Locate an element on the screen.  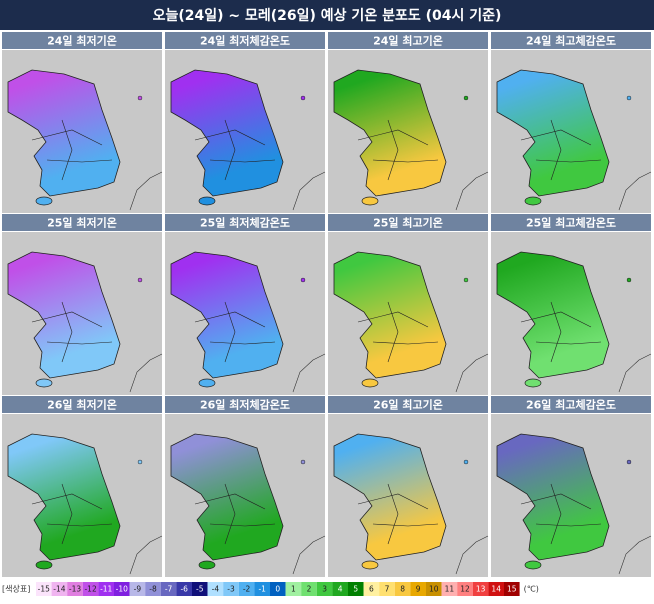
title-bar is located at coordinates (327, 15).